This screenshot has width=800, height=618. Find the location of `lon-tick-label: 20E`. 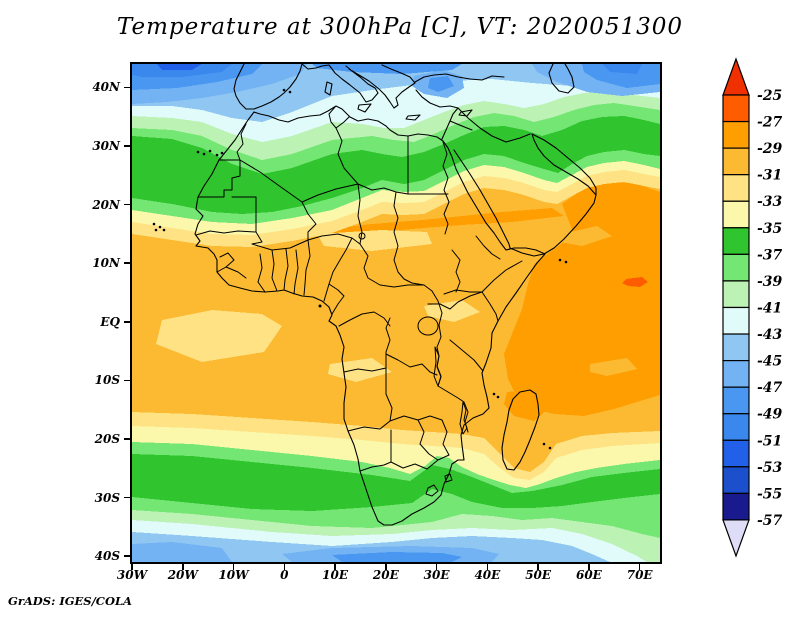

lon-tick-label: 20E is located at coordinates (385, 575).